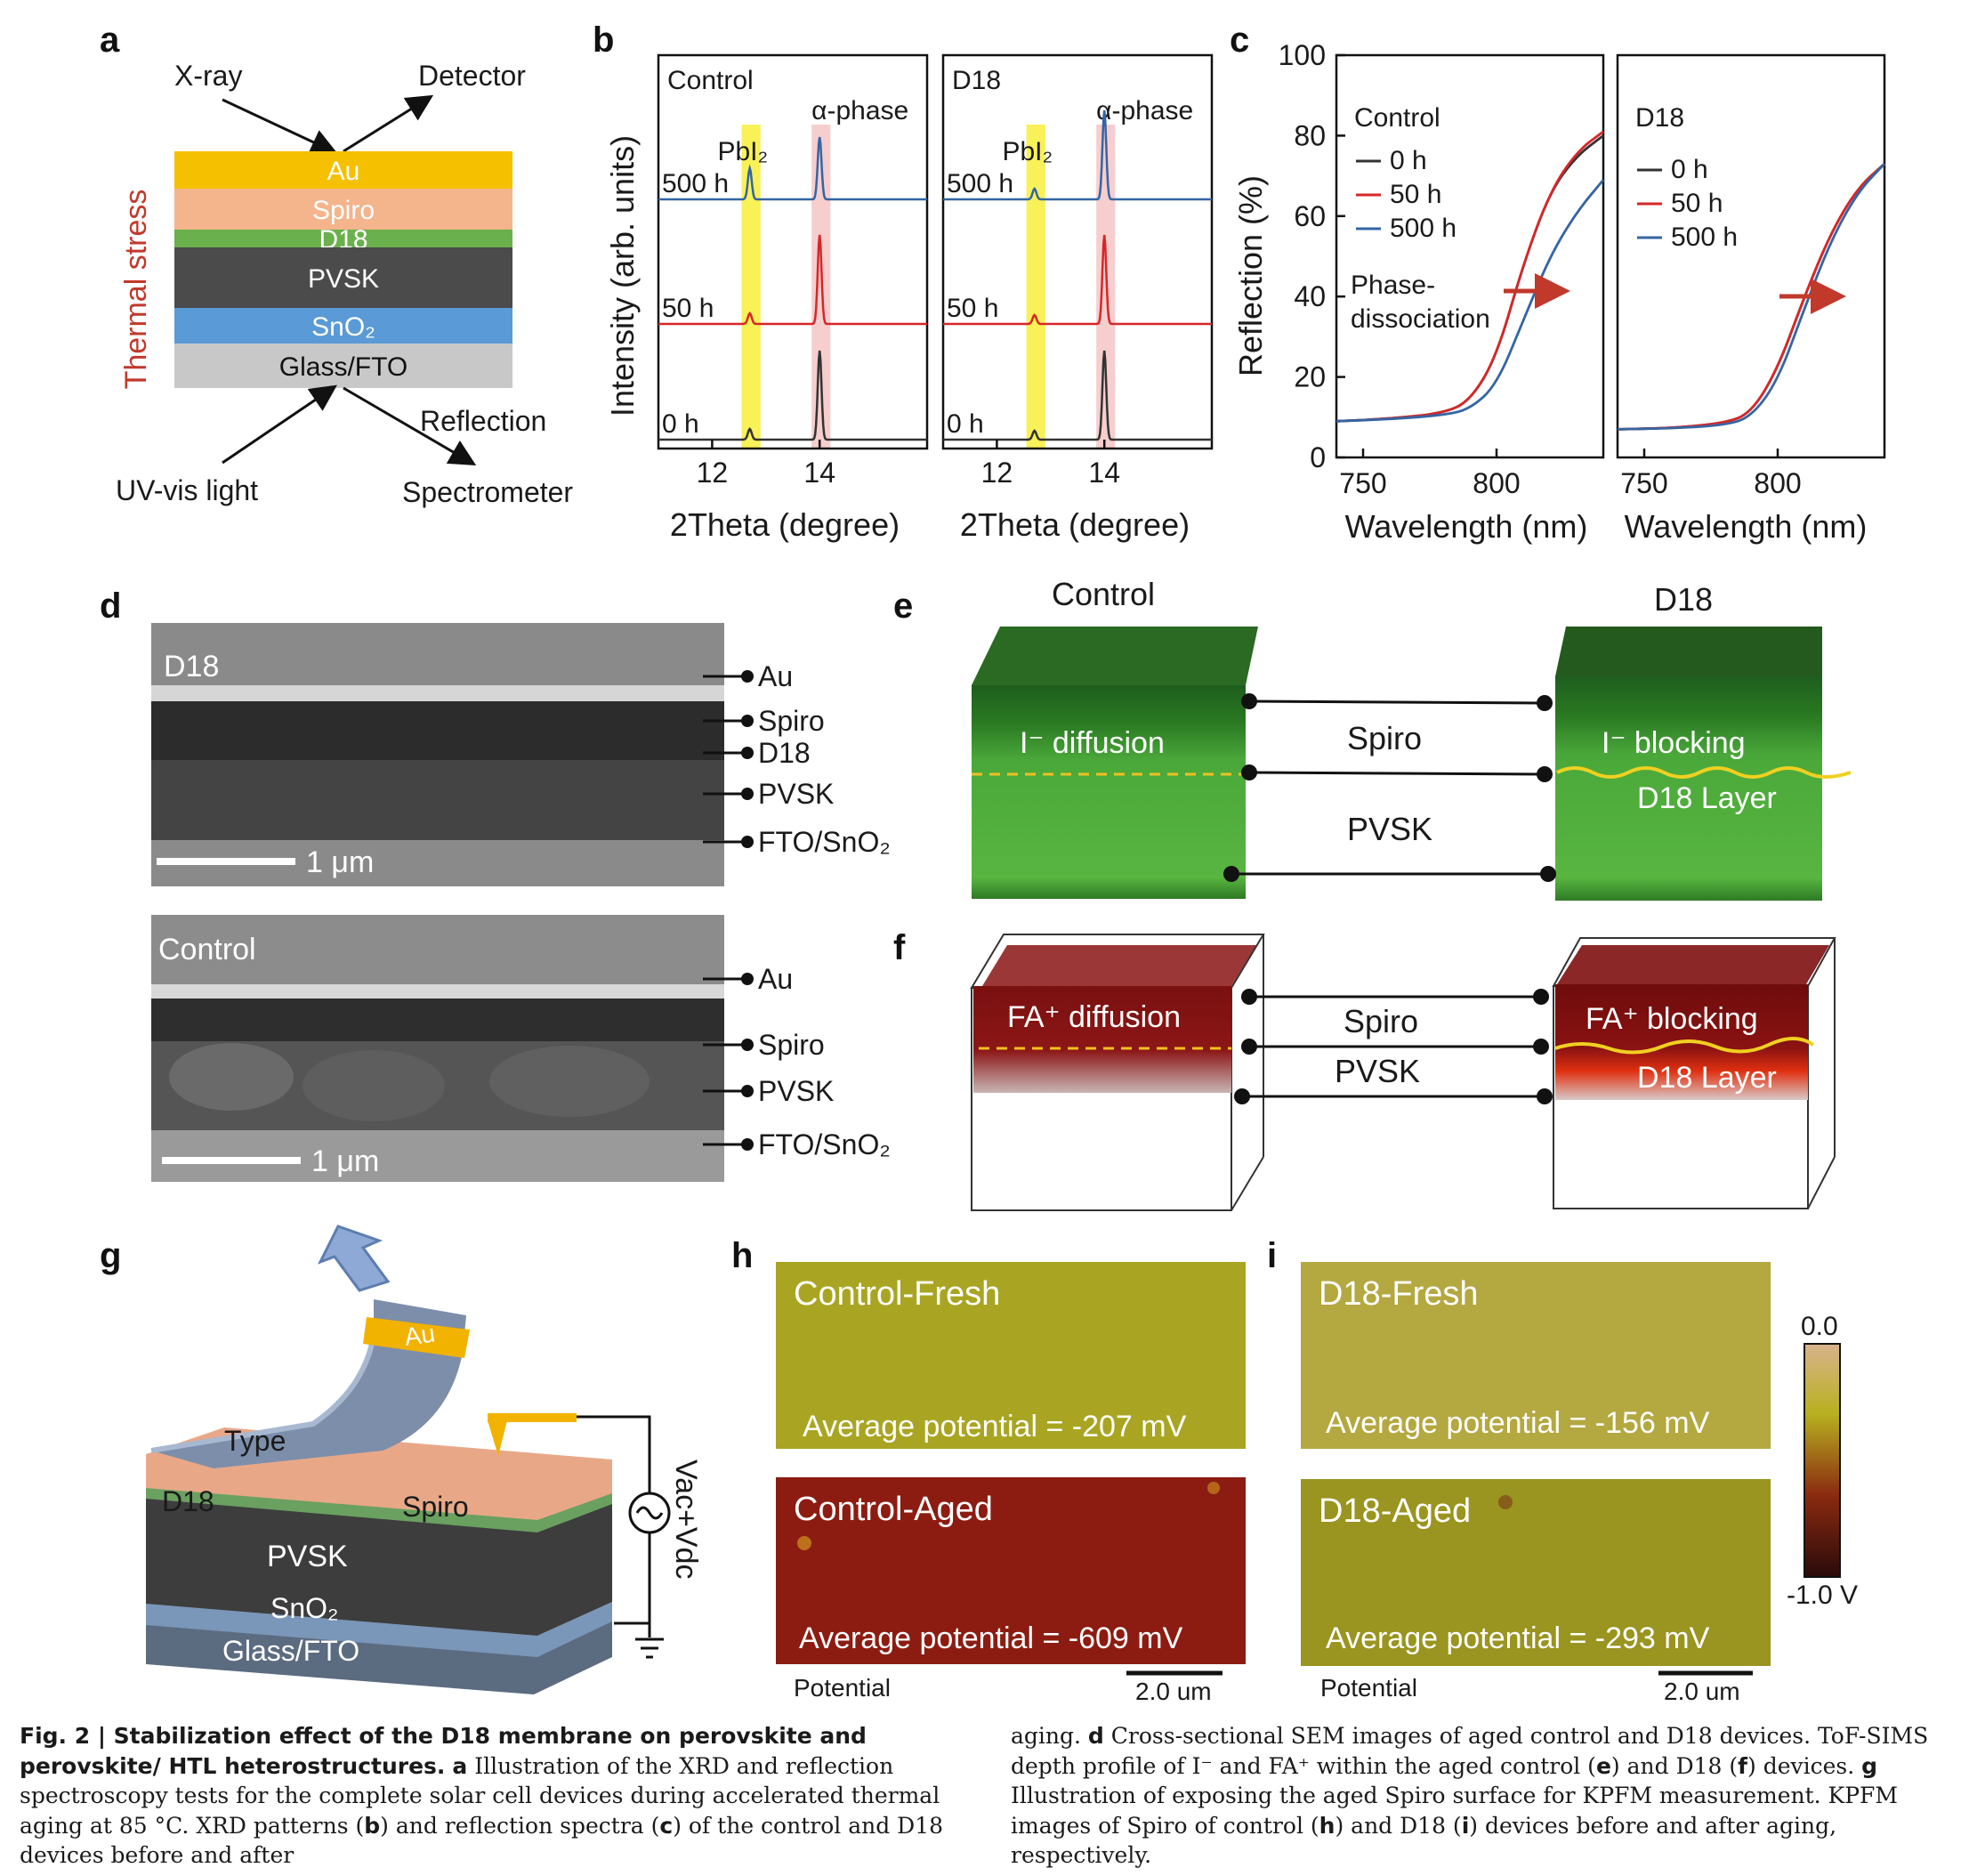 The image size is (1977, 1876). What do you see at coordinates (1420, 319) in the screenshot?
I see `phase-note-line2: dissociation` at bounding box center [1420, 319].